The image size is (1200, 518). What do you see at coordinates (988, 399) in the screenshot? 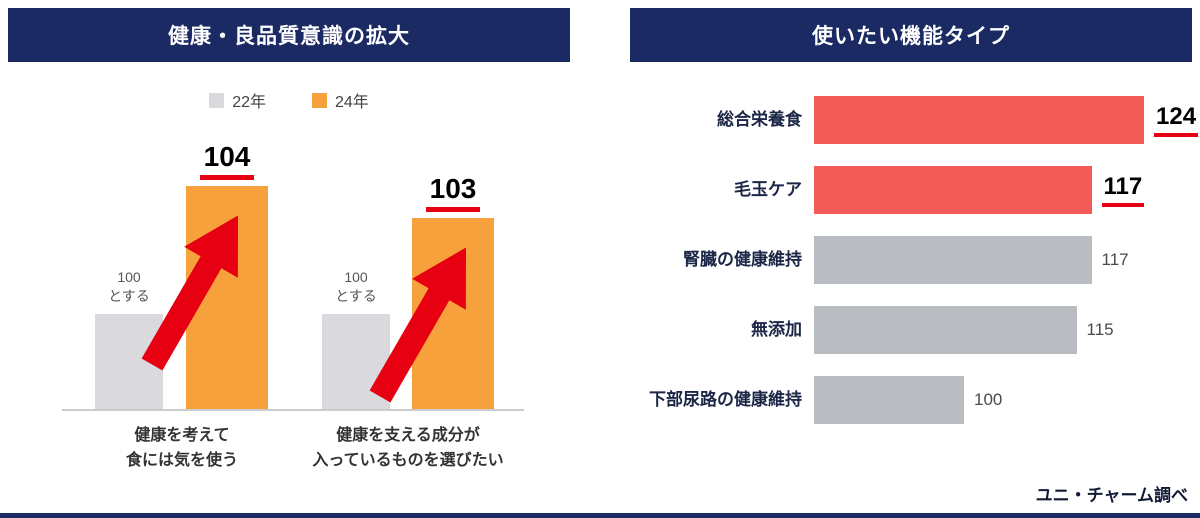
I see `hbar-value: 100` at bounding box center [988, 399].